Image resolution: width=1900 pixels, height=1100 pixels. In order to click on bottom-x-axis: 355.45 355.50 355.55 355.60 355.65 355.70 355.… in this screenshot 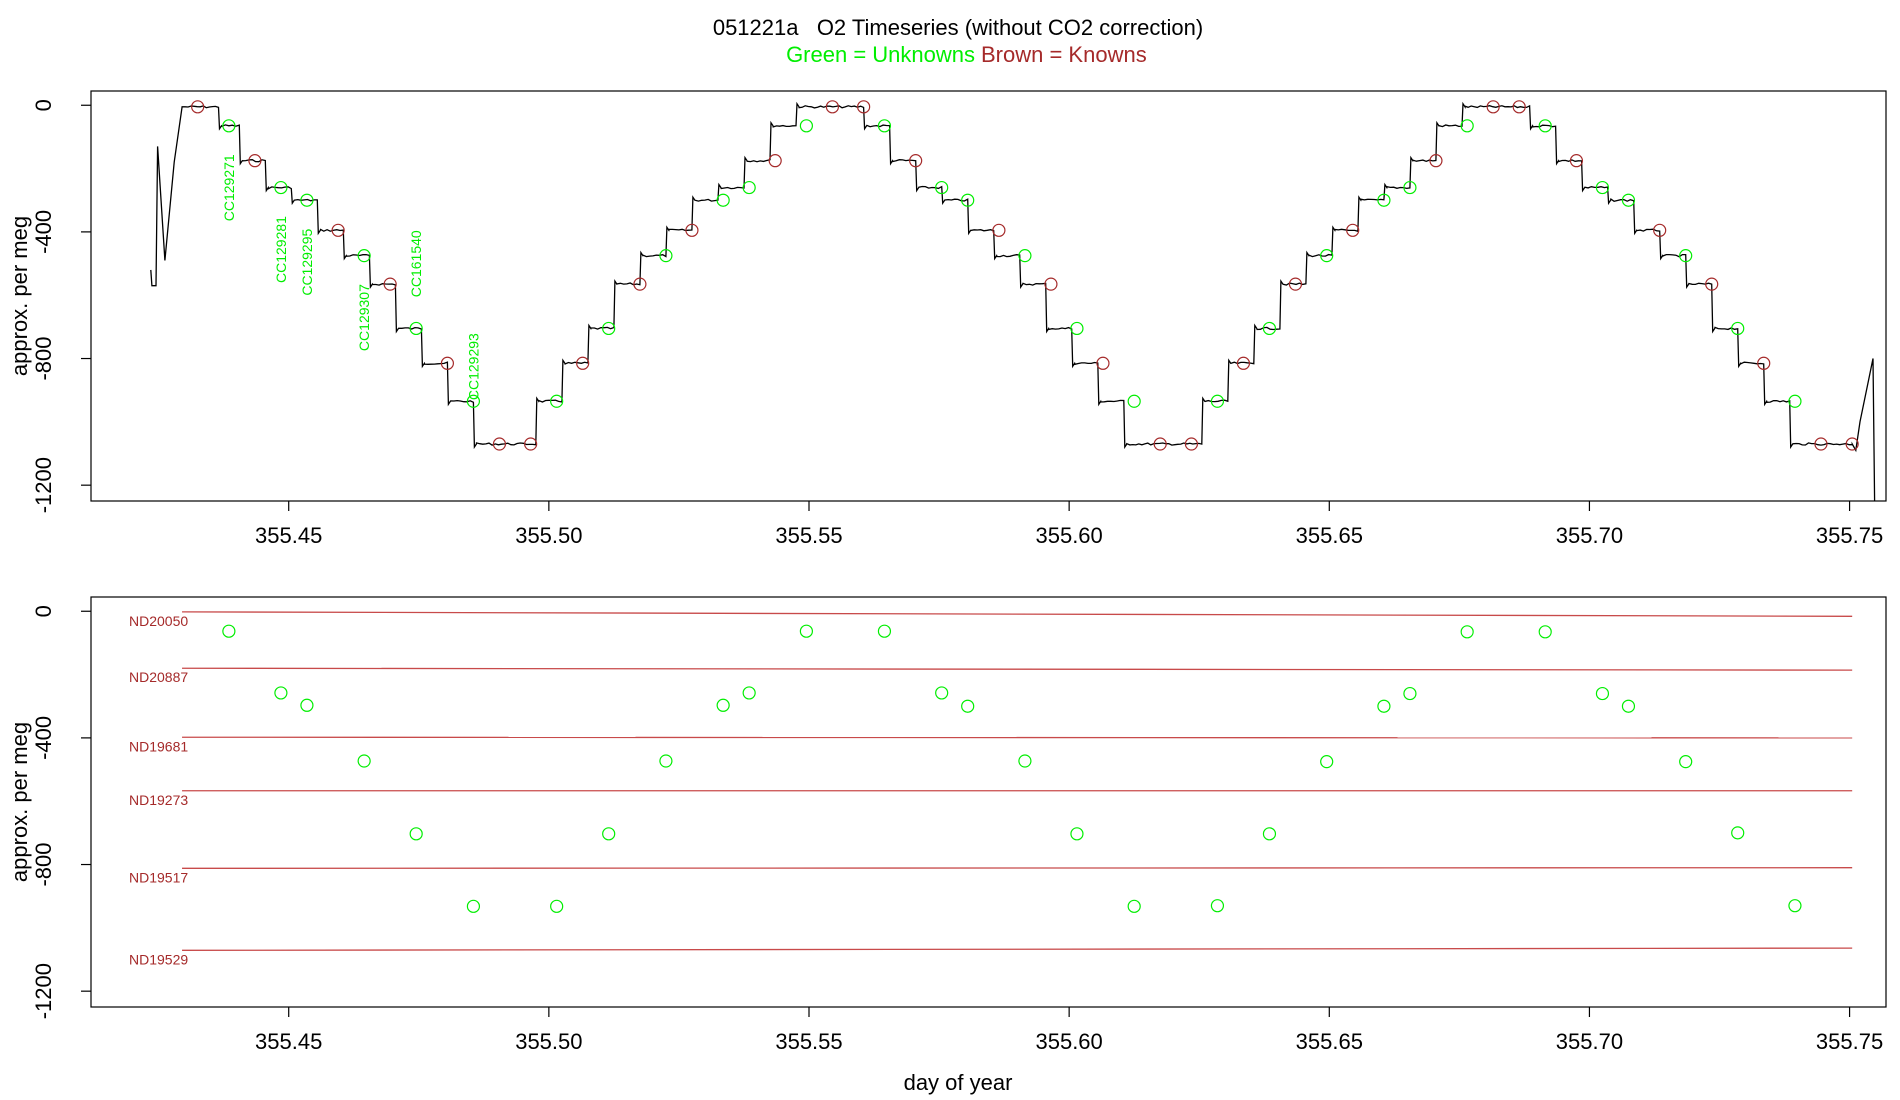, I will do `click(1069, 1030)`.